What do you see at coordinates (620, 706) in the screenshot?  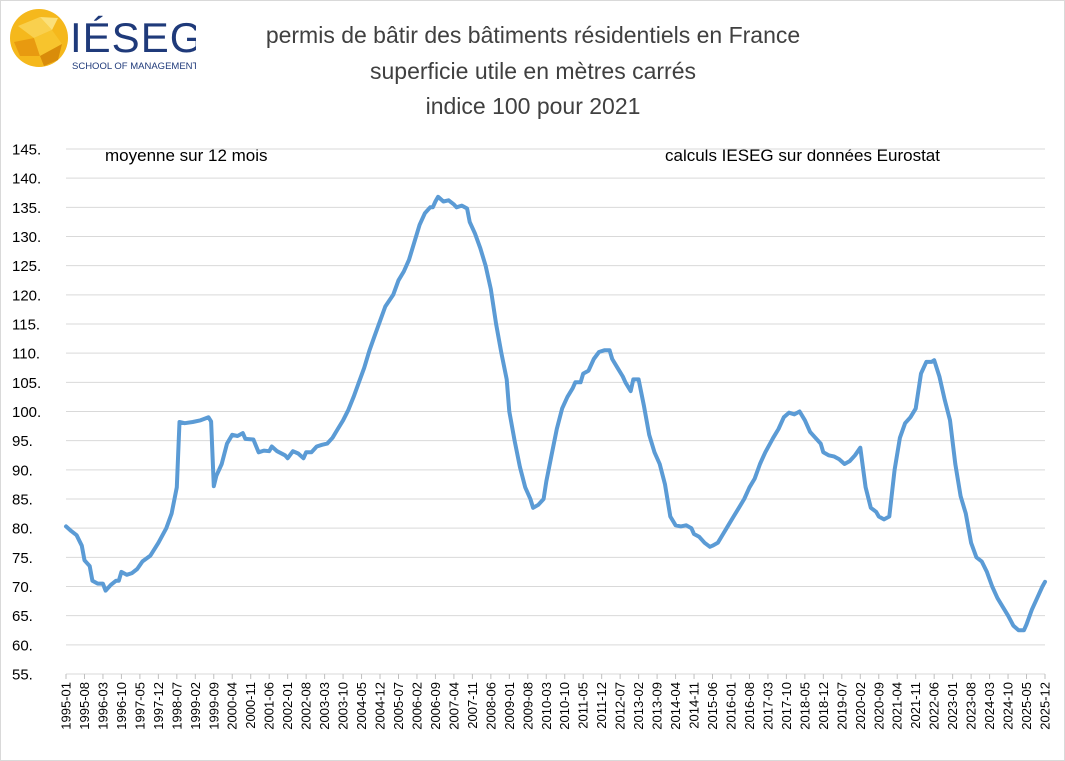 I see `x-tick-label: 2012-07` at bounding box center [620, 706].